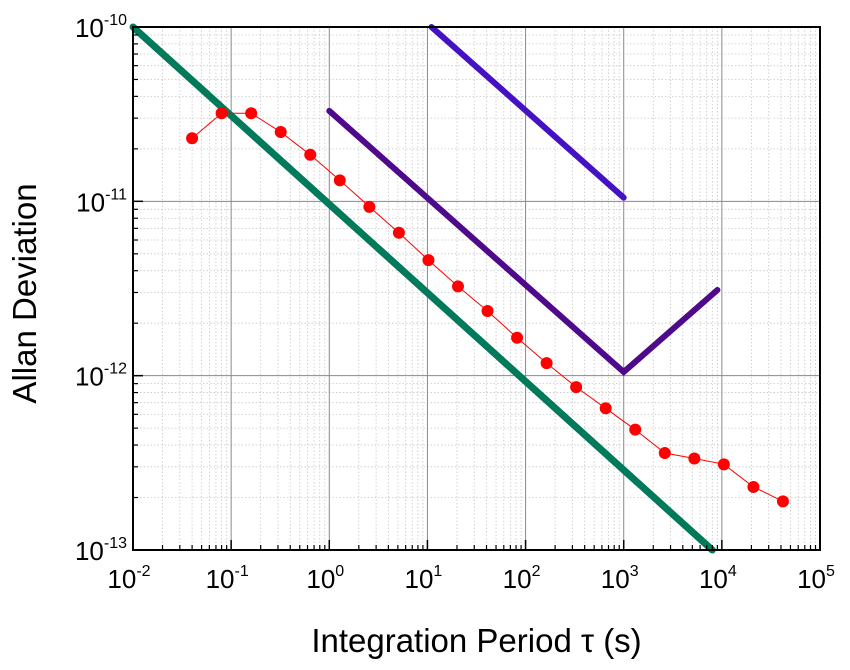 The width and height of the screenshot is (850, 670). What do you see at coordinates (476, 640) in the screenshot?
I see `x-axis-title: Integration Period τ (s)` at bounding box center [476, 640].